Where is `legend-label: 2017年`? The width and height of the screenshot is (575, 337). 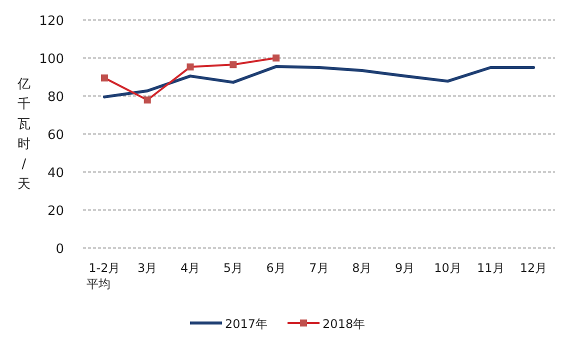 legend-label: 2017年 is located at coordinates (246, 324).